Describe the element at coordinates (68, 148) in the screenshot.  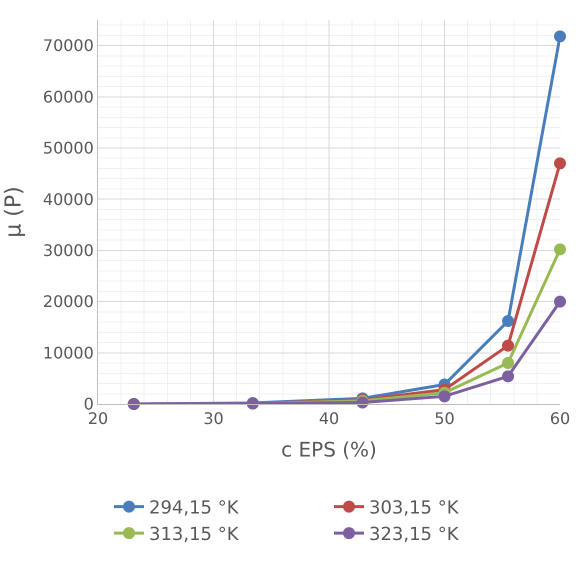
I see `y-tick-label: 50000` at that location.